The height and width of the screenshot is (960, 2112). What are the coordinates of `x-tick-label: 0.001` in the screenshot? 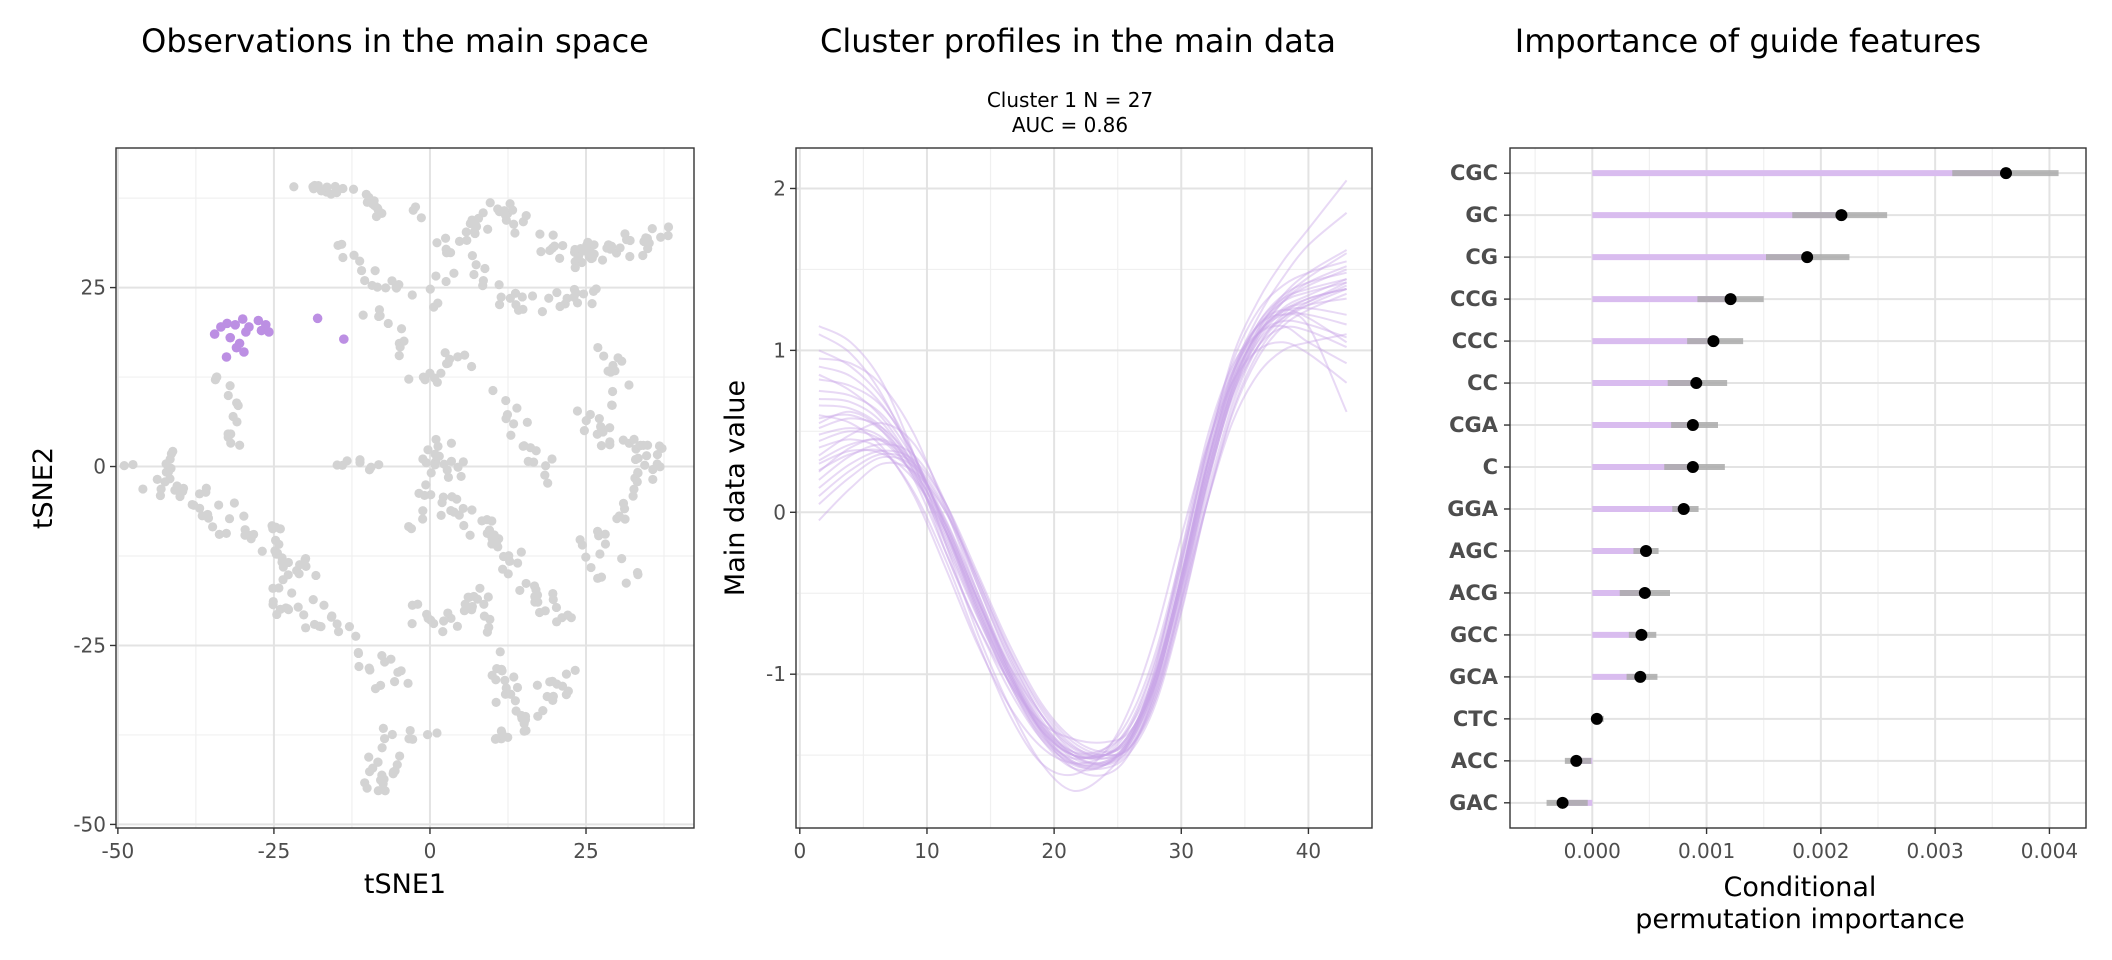 It's located at (1706, 851).